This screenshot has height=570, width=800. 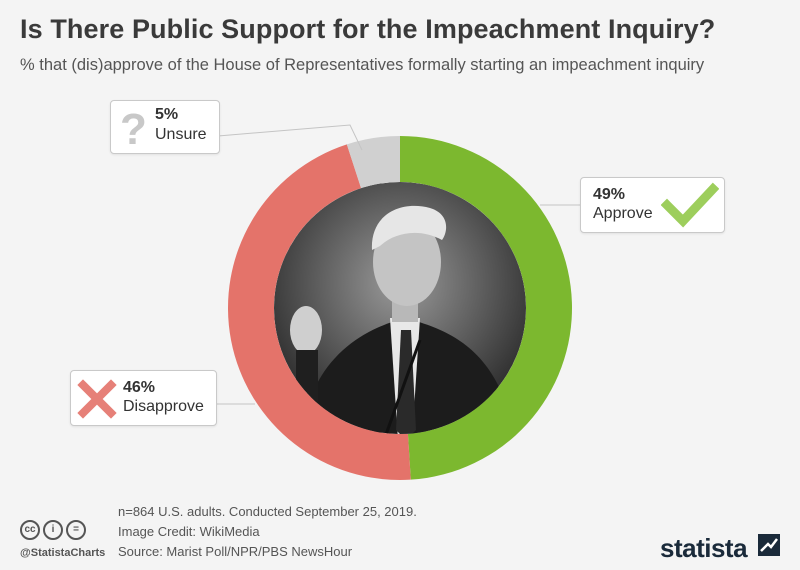 I want to click on disapprove-label: Disapprove, so click(x=163, y=406).